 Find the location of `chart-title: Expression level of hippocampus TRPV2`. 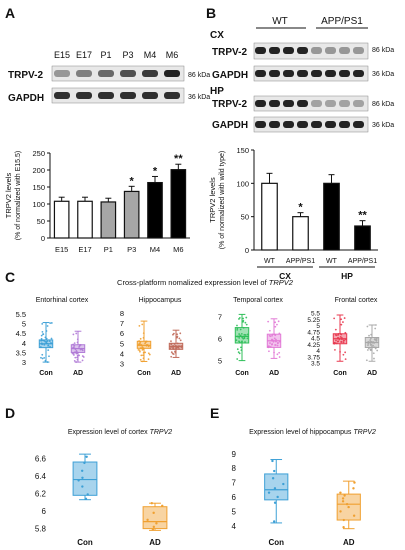

chart-title: Expression level of hippocampus TRPV2 is located at coordinates (312, 432).